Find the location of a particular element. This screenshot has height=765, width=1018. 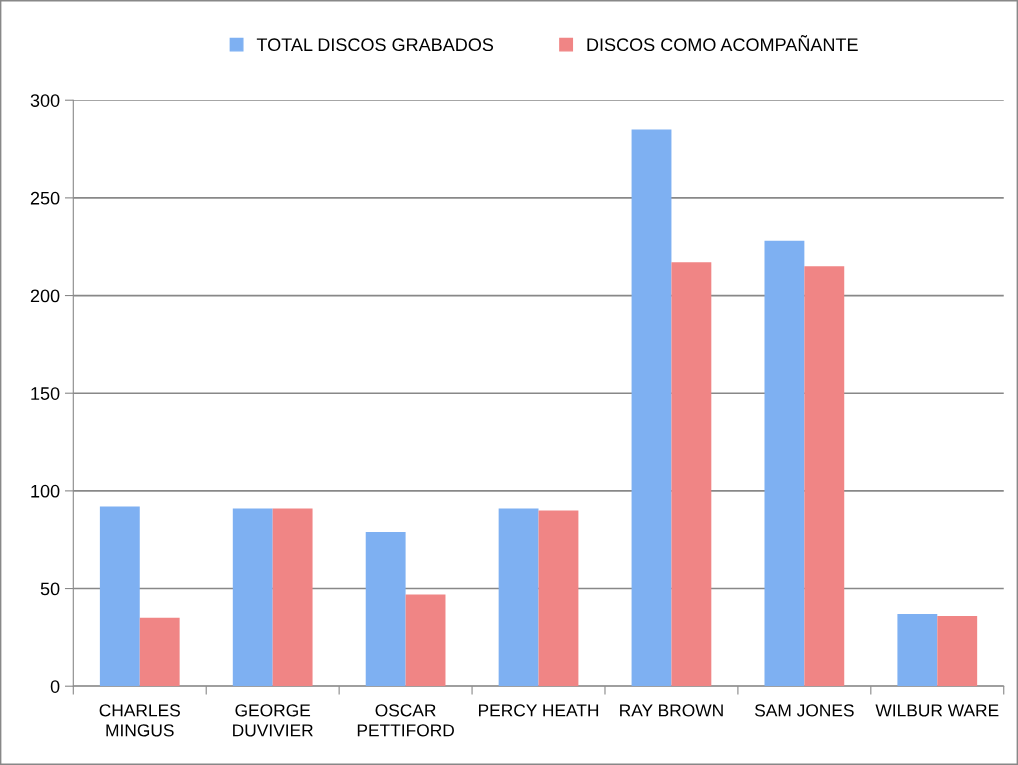

x-tick-label: WILBUR WARE is located at coordinates (937, 710).